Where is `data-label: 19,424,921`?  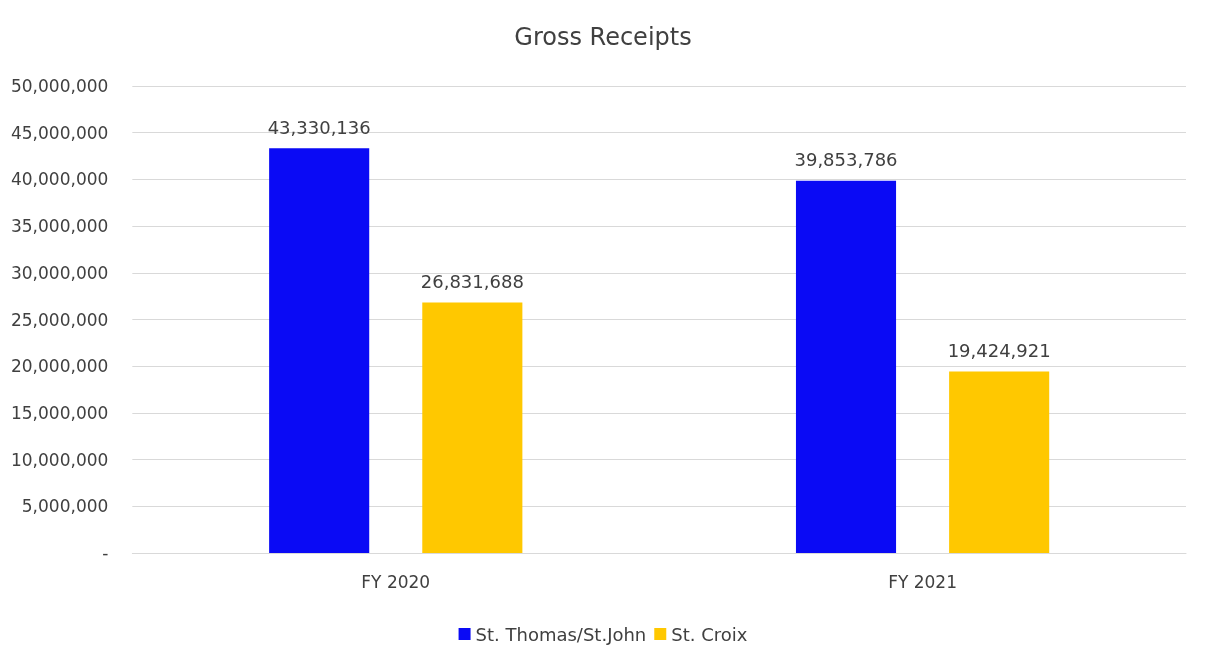 data-label: 19,424,921 is located at coordinates (999, 351).